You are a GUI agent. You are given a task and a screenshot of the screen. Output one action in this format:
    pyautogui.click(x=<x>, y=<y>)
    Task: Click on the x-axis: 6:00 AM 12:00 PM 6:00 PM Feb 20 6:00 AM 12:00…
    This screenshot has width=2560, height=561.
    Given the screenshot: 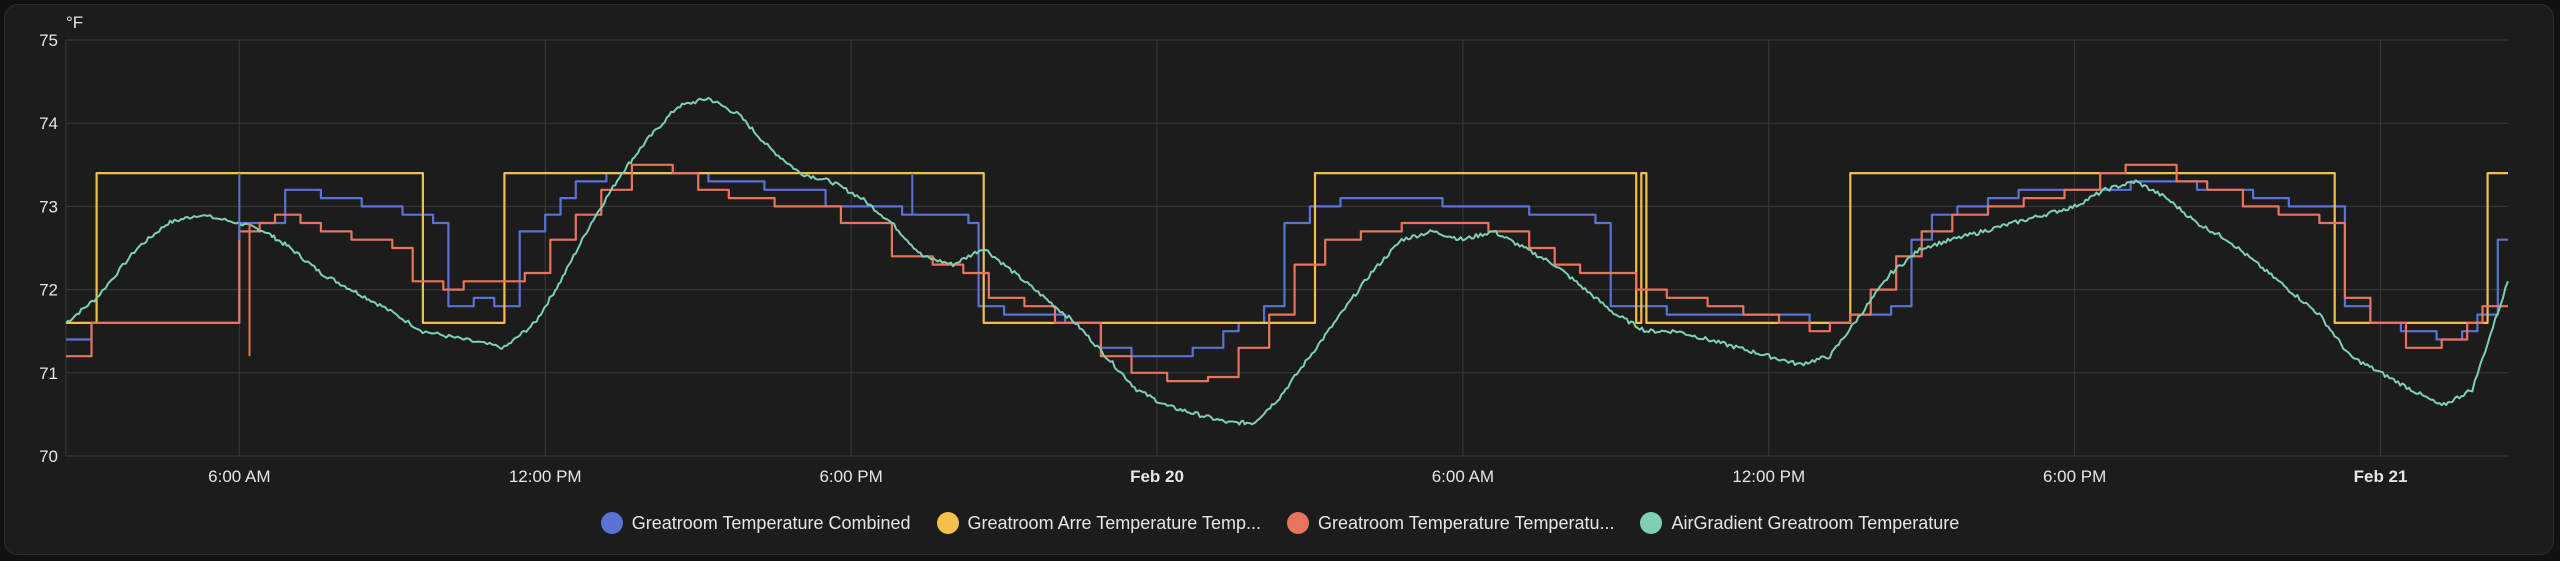 What is the action you would take?
    pyautogui.click(x=1307, y=476)
    